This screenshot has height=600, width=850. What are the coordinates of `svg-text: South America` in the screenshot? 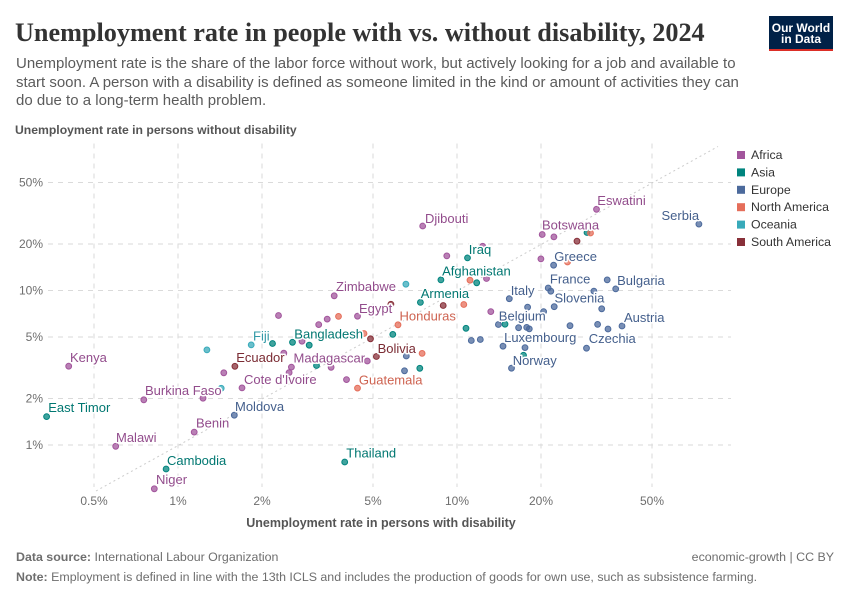 It's located at (791, 242).